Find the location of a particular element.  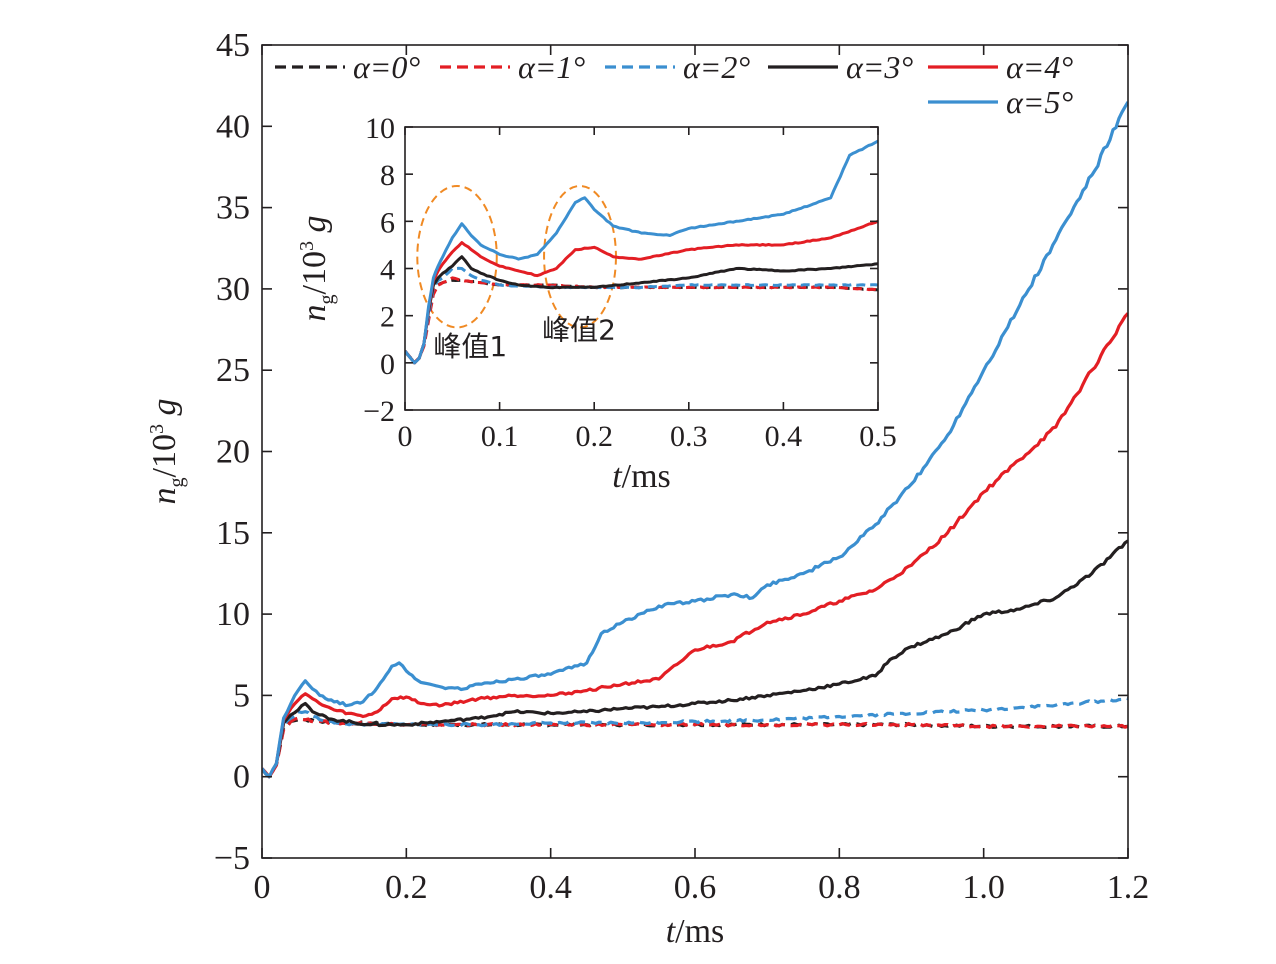

main-y-tick-label: 40 is located at coordinates (233, 126).